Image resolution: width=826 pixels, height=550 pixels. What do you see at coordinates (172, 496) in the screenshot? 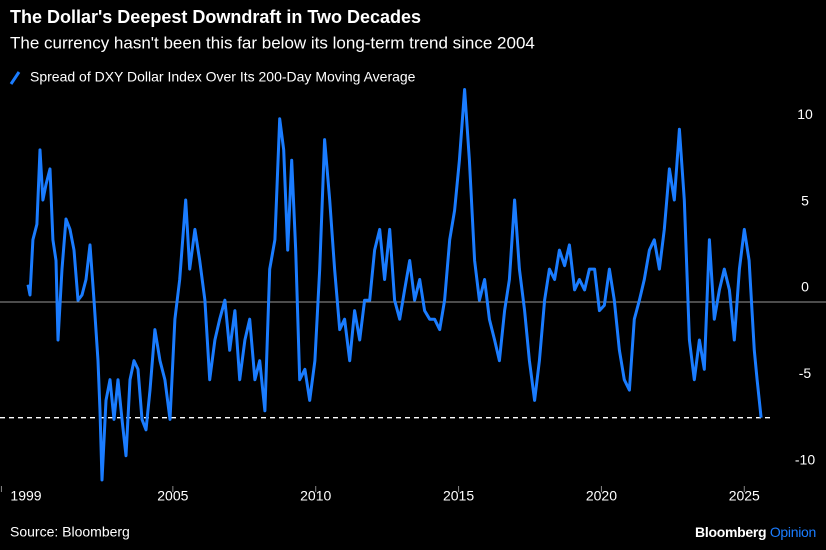
I see `x-tick-label: 2005` at bounding box center [172, 496].